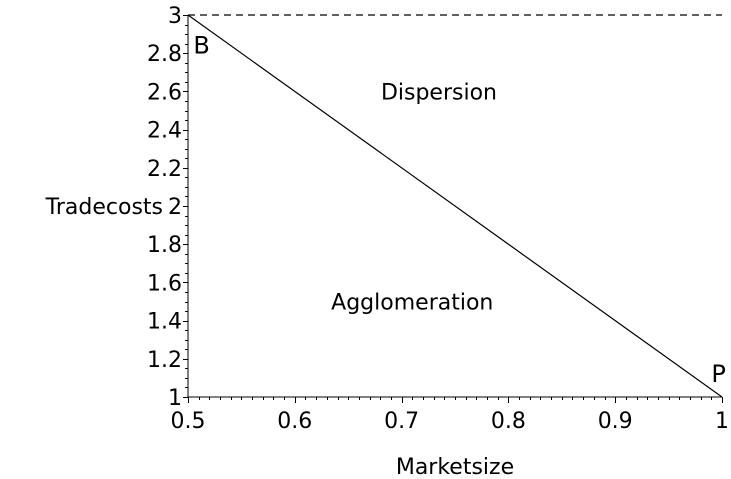  I want to click on y-tick-label: 2.2, so click(164, 169).